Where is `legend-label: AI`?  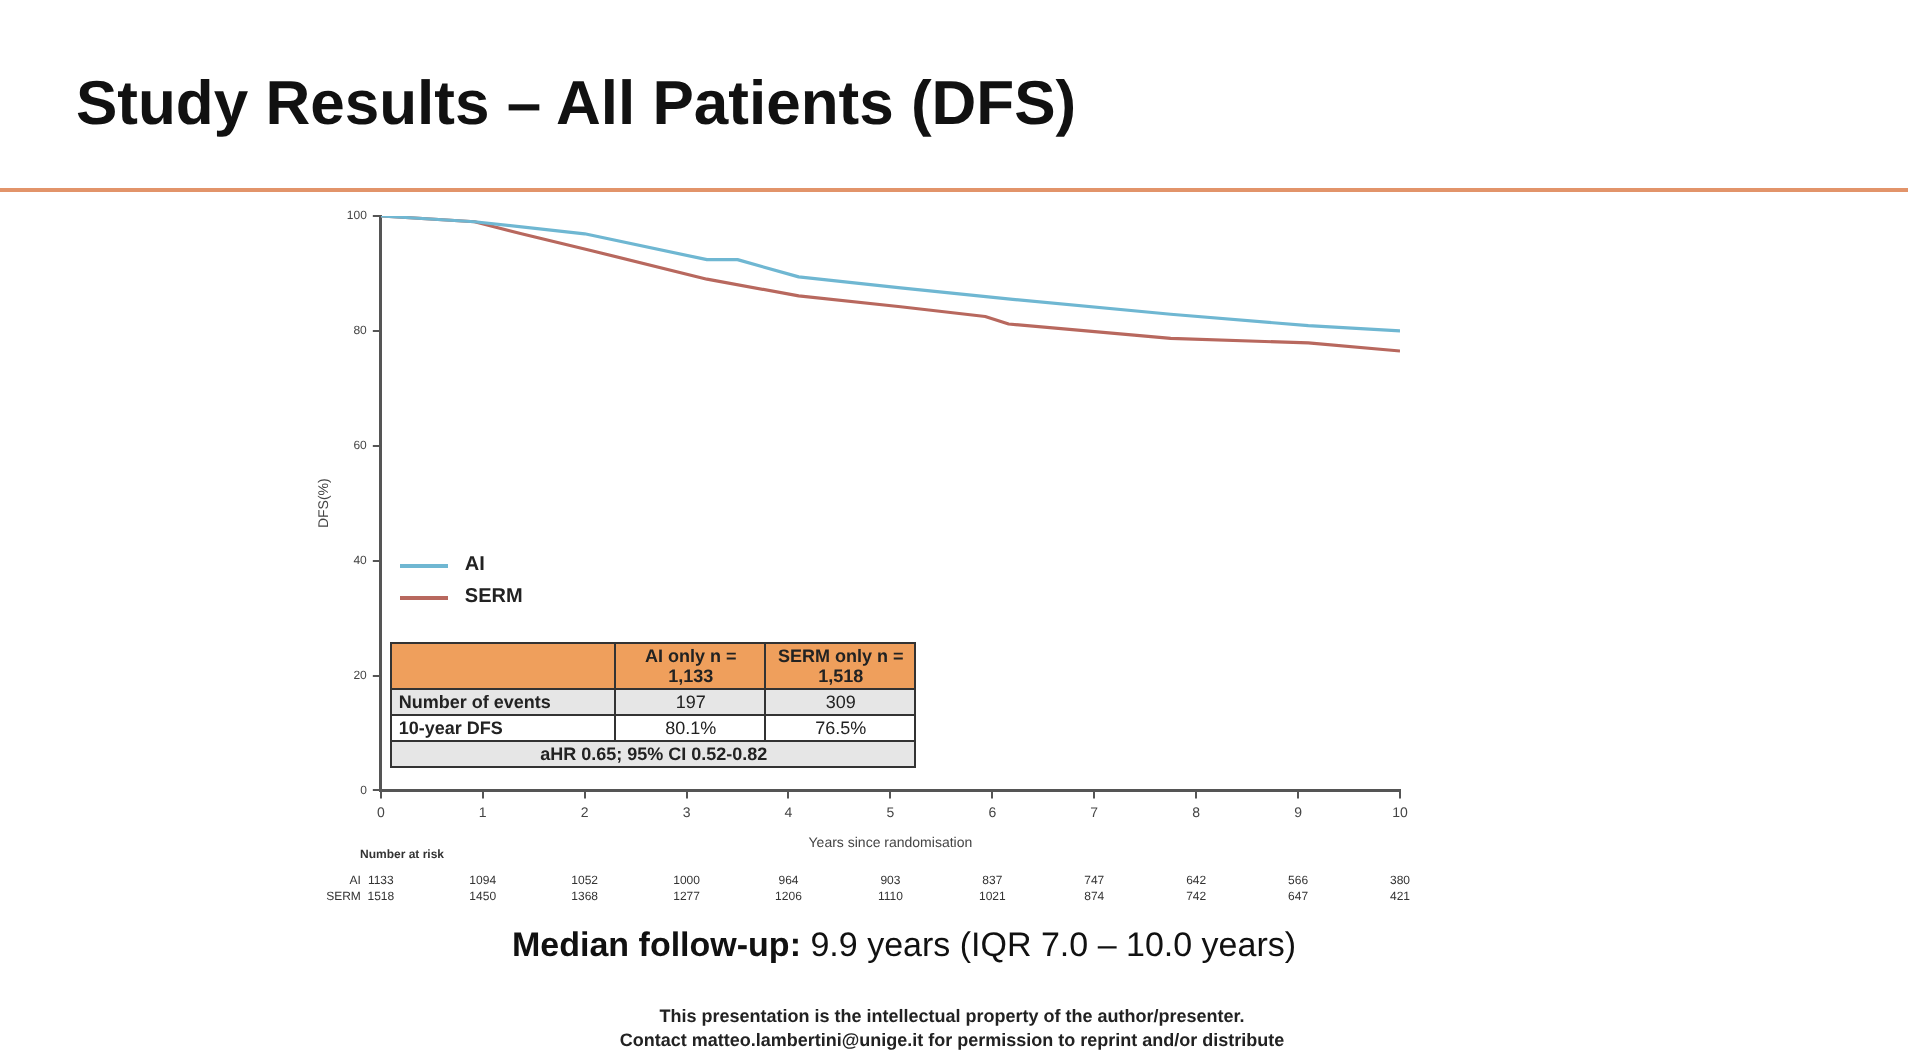 legend-label: AI is located at coordinates (474, 565).